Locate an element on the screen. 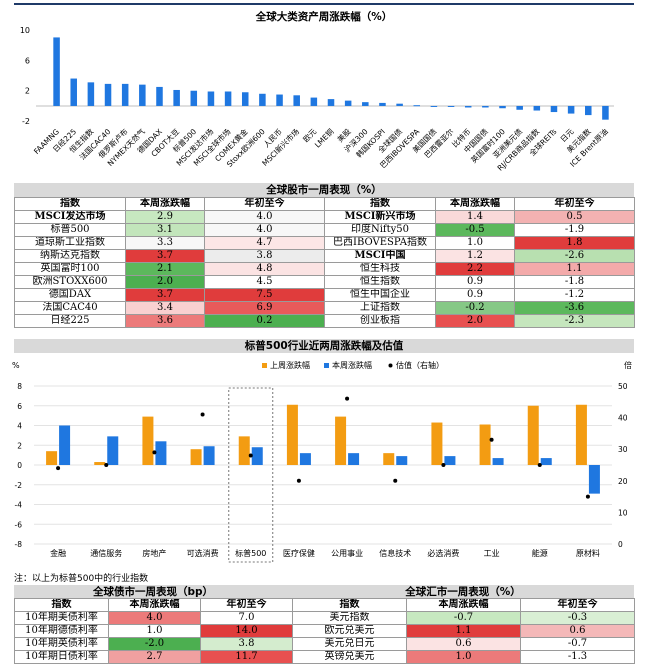 This screenshot has width=647, height=665. equity-ytd-change: 1.1 is located at coordinates (574, 269).